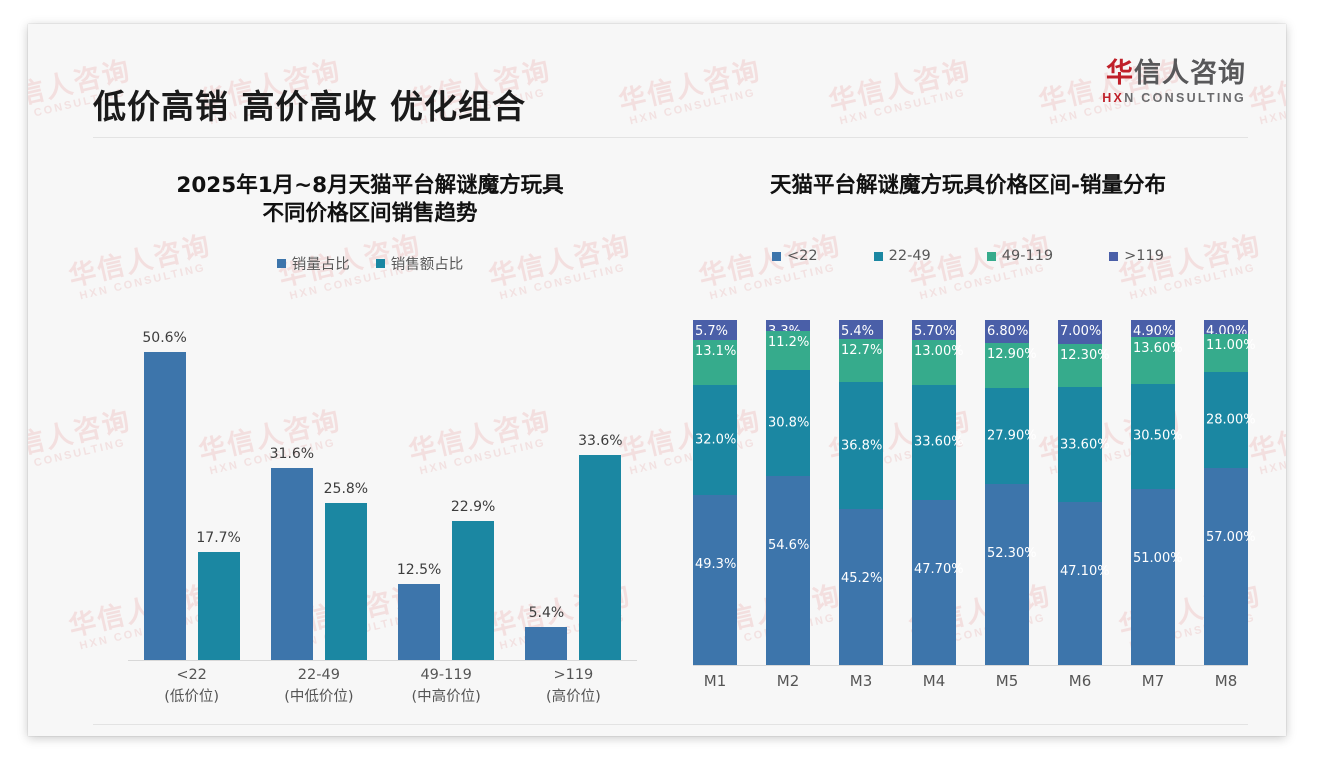 The height and width of the screenshot is (780, 1340). What do you see at coordinates (546, 492) in the screenshot?
I see `bar-column: 5.4%` at bounding box center [546, 492].